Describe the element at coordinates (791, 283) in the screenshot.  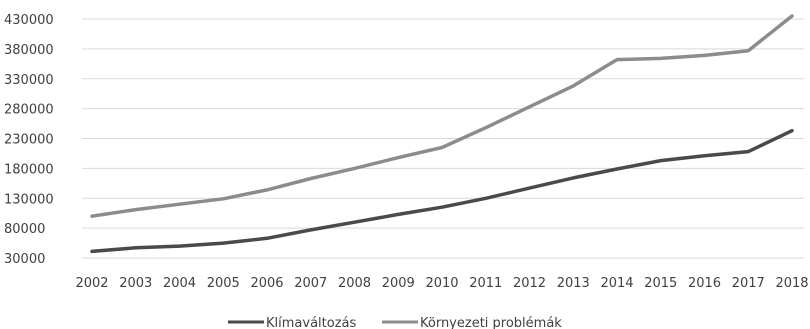
I see `x-tick-label: 2018` at that location.